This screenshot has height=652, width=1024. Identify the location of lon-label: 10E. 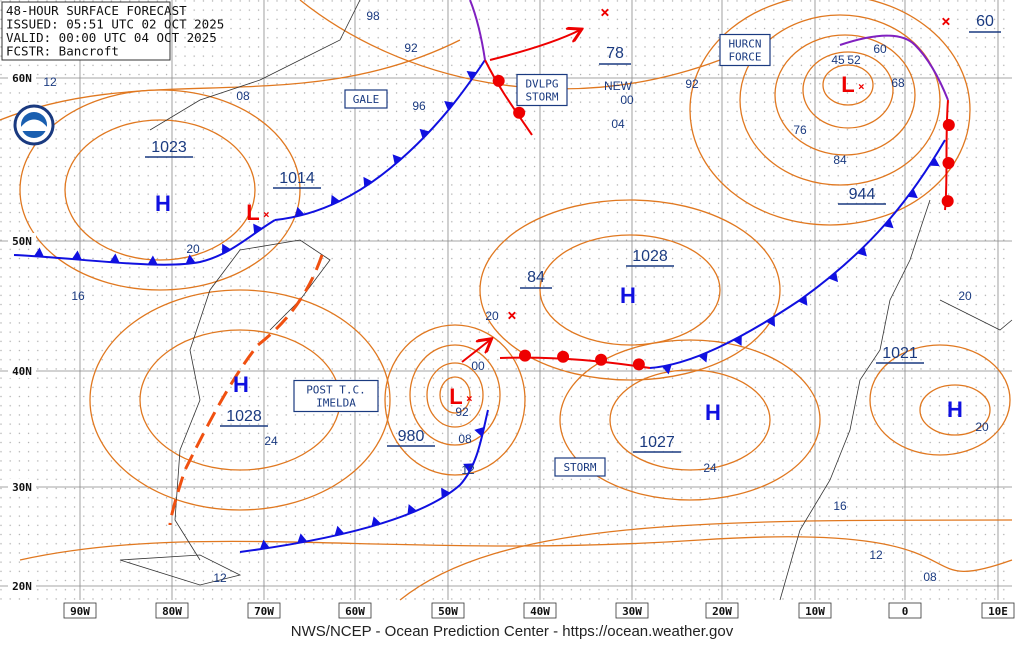
(998, 611).